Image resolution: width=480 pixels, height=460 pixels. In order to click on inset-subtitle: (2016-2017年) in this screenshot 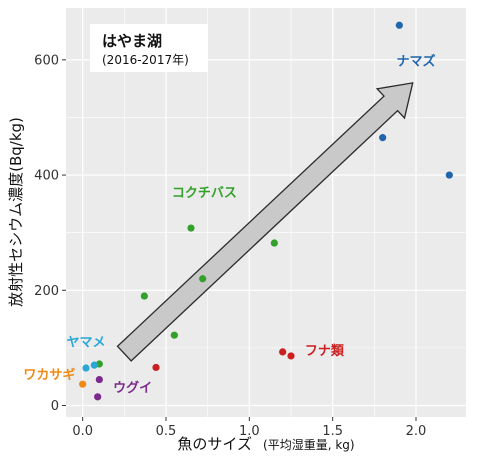, I will do `click(145, 60)`.